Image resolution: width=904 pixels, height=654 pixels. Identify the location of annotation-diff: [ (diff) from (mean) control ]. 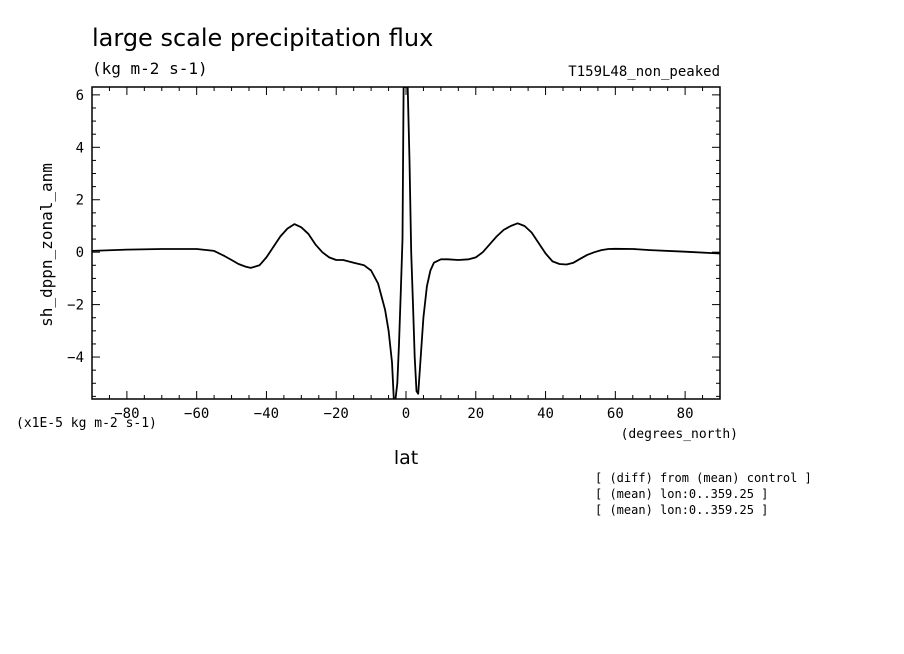
(703, 478).